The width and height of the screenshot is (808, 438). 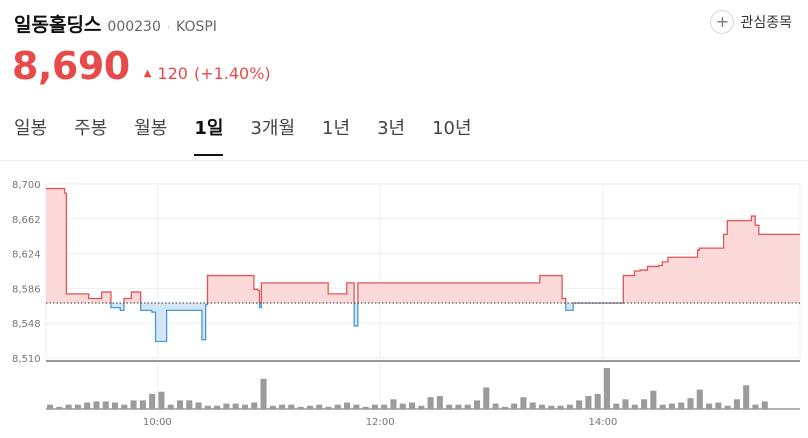 I want to click on x-tick-label: 10:00, so click(x=157, y=422).